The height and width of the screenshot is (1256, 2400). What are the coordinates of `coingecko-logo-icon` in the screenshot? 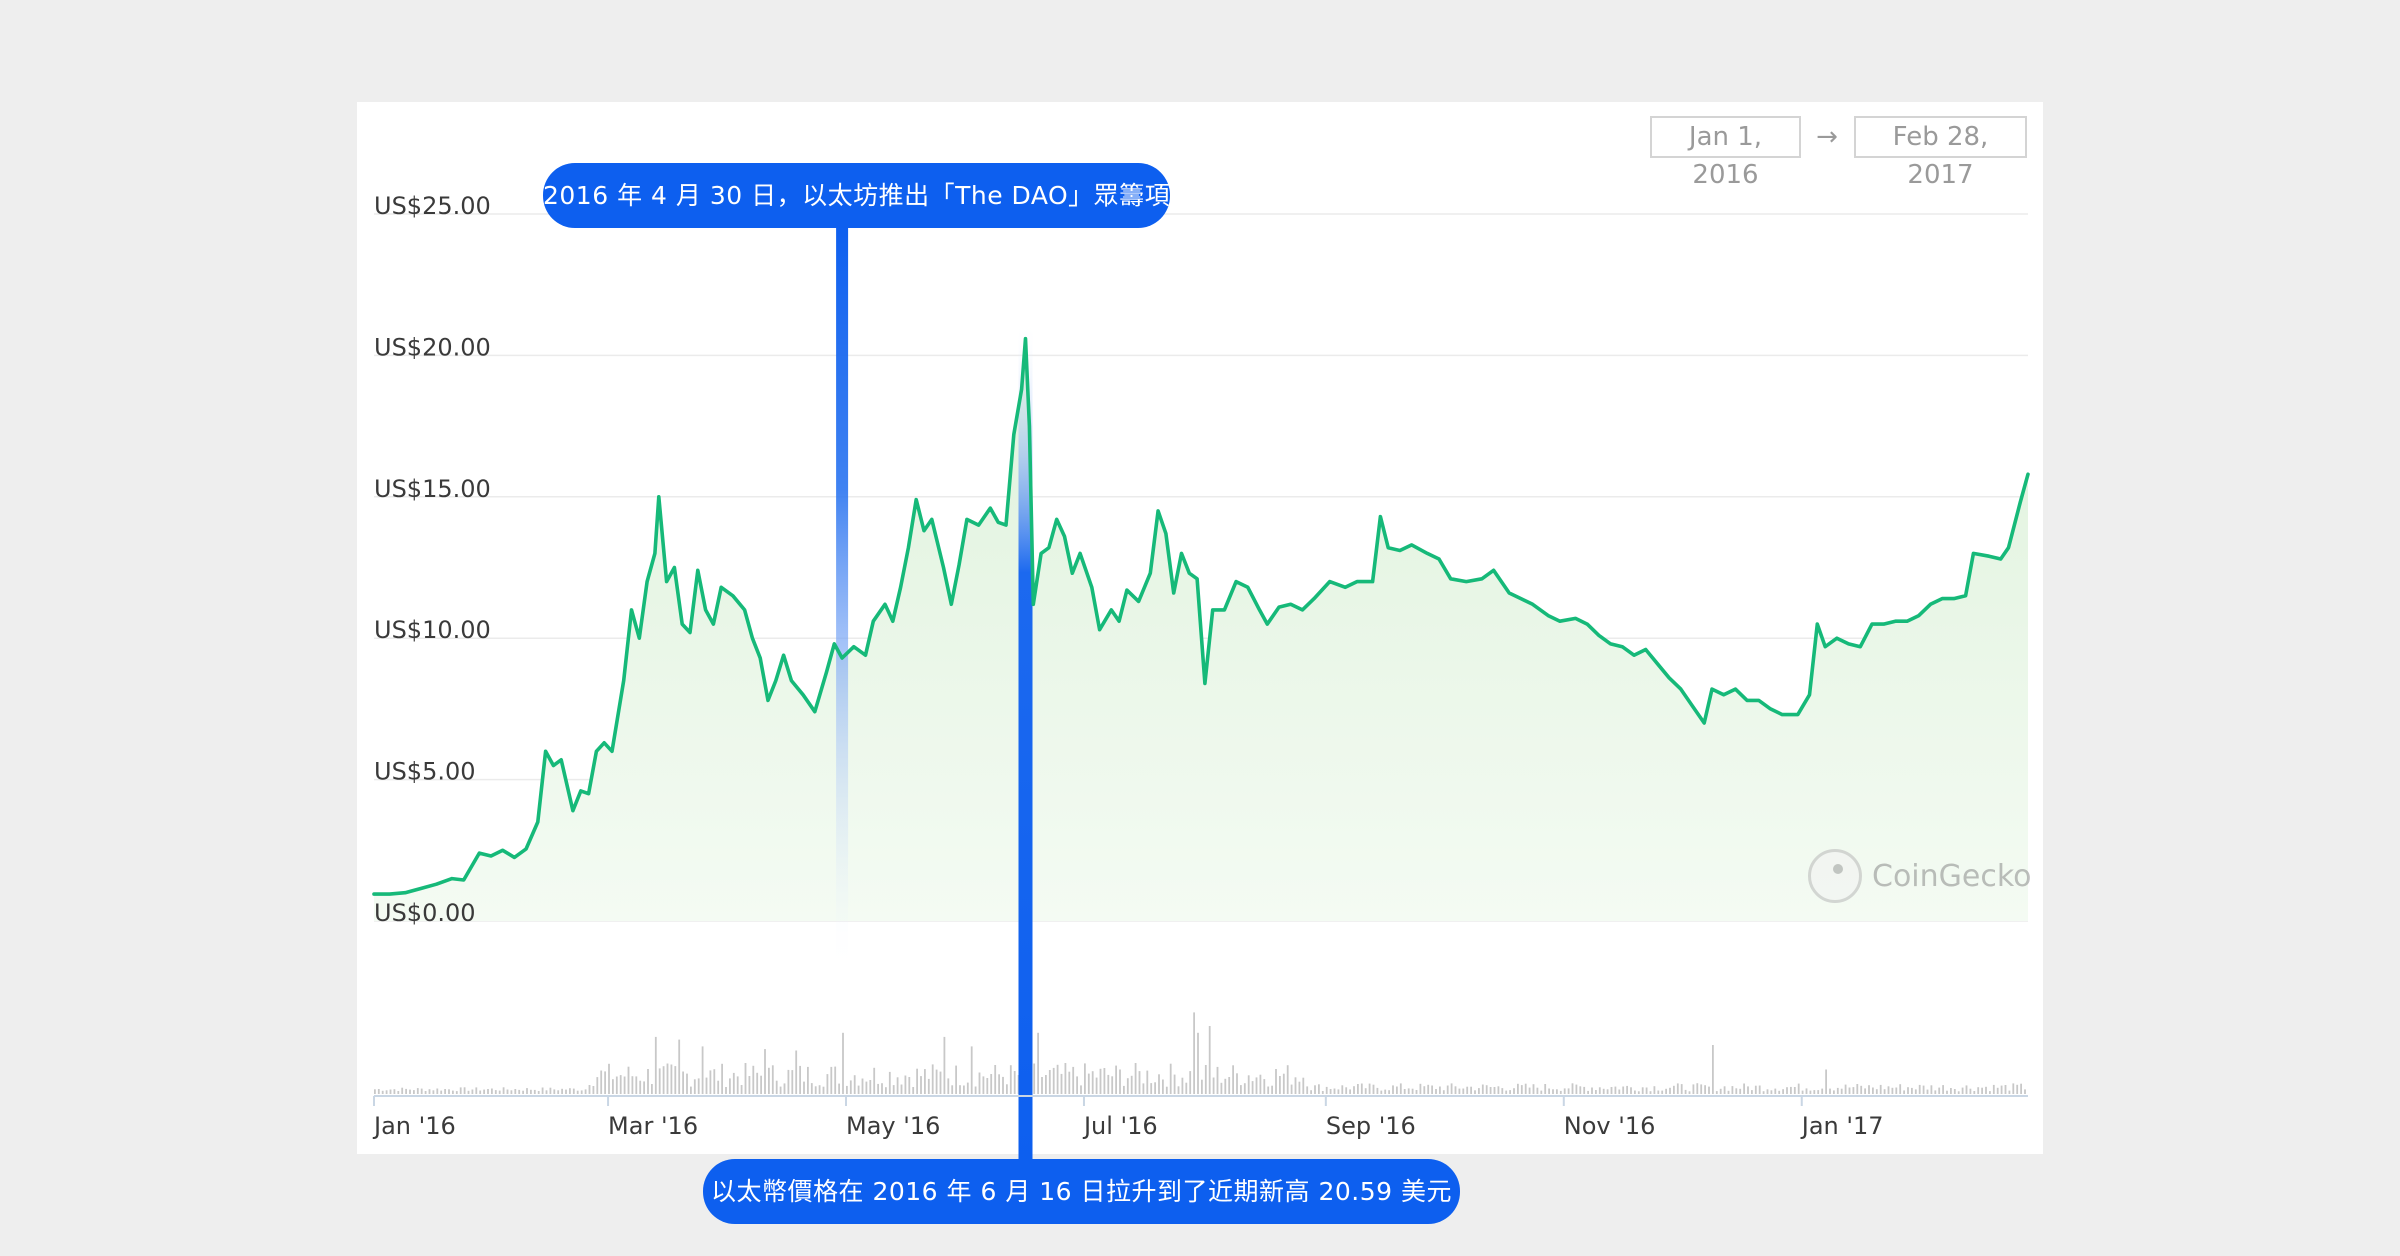 It's located at (1835, 876).